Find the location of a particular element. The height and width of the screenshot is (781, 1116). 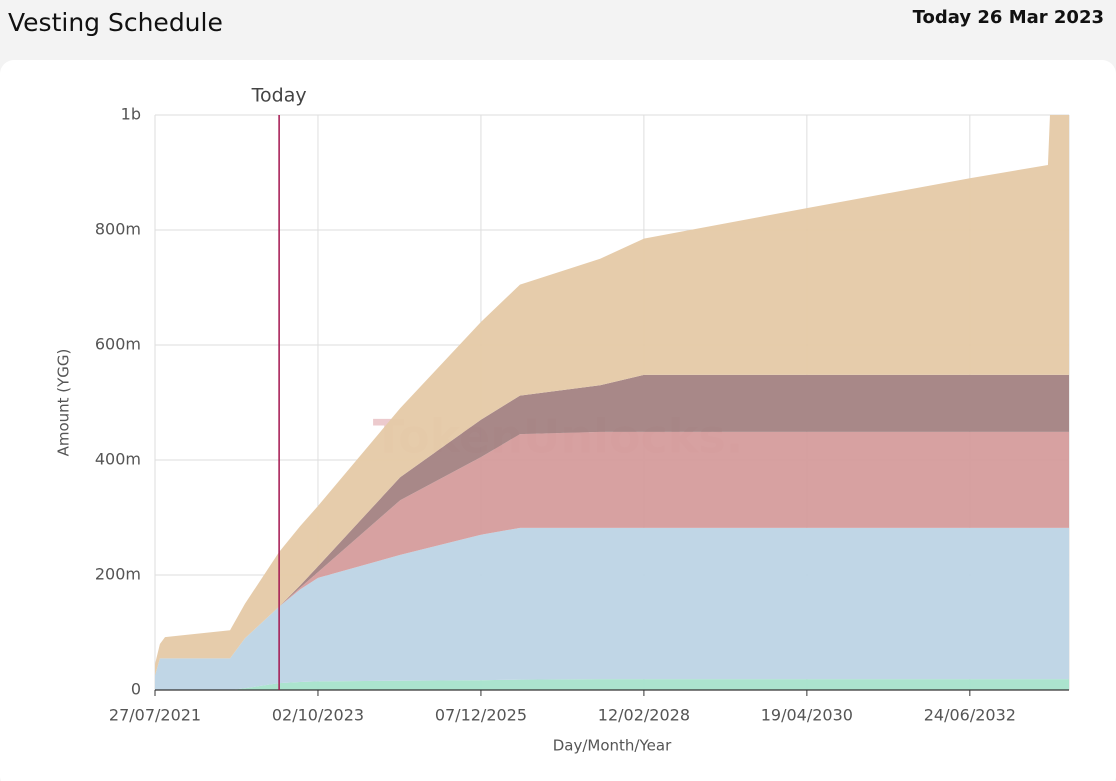

y-tick-label: 1b is located at coordinates (131, 114).